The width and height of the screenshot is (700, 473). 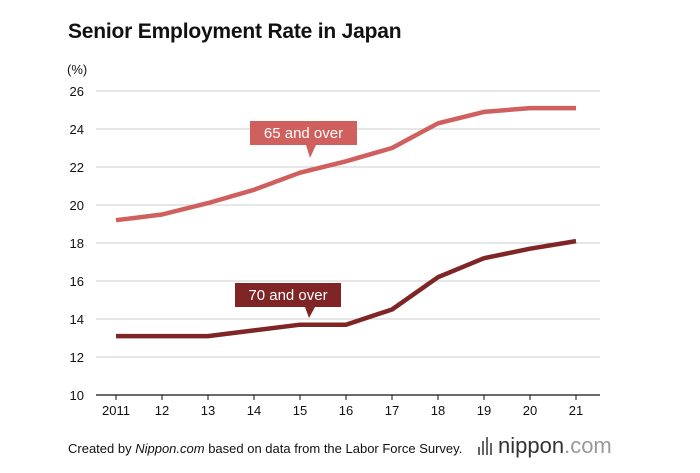 I want to click on x-tick-label: 21, so click(x=576, y=410).